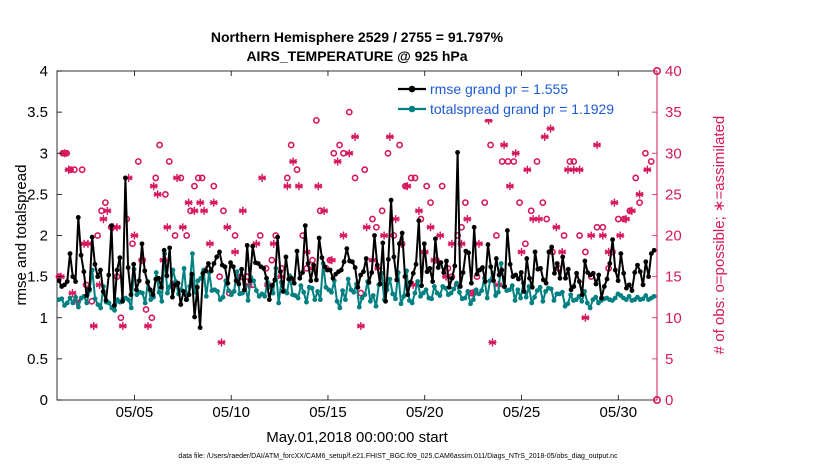 The image size is (830, 470). I want to click on legend-box, so click(507, 97).